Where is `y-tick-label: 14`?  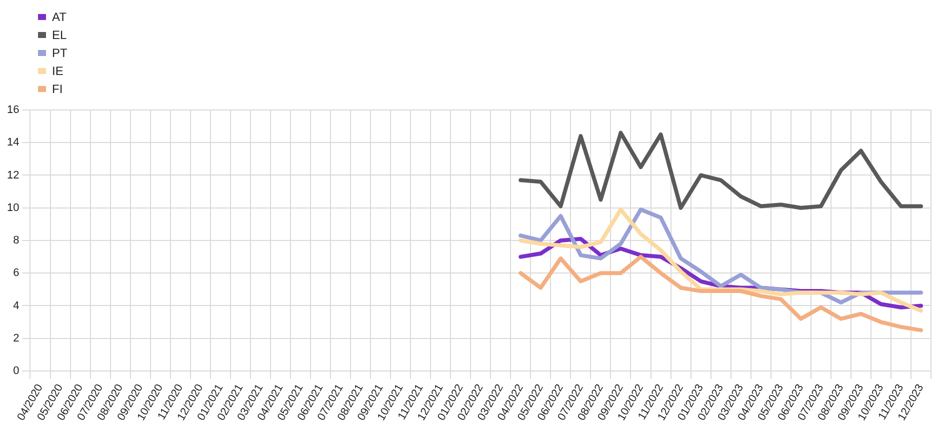
y-tick-label: 14 is located at coordinates (13, 142).